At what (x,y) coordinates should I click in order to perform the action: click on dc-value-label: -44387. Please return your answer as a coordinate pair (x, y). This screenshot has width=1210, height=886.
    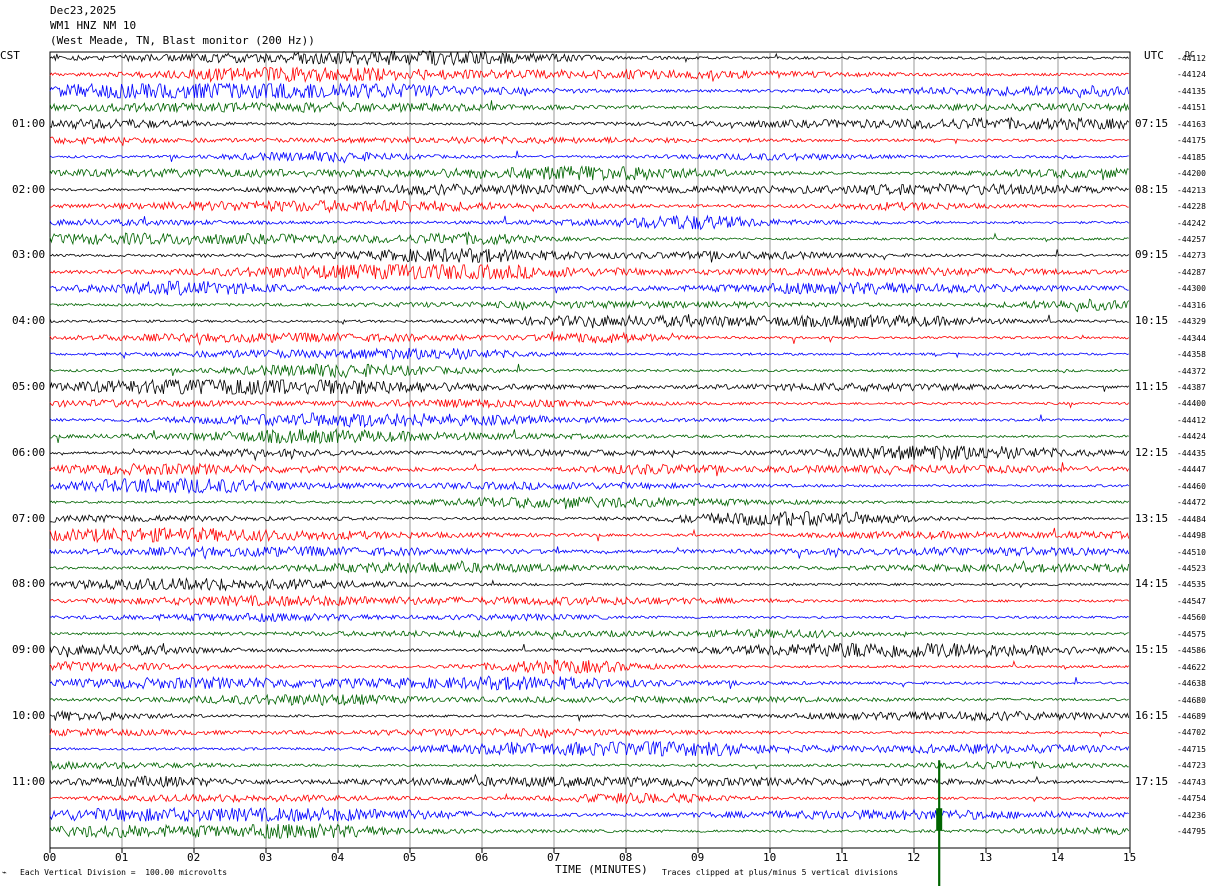
    Looking at the image, I should click on (1191, 387).